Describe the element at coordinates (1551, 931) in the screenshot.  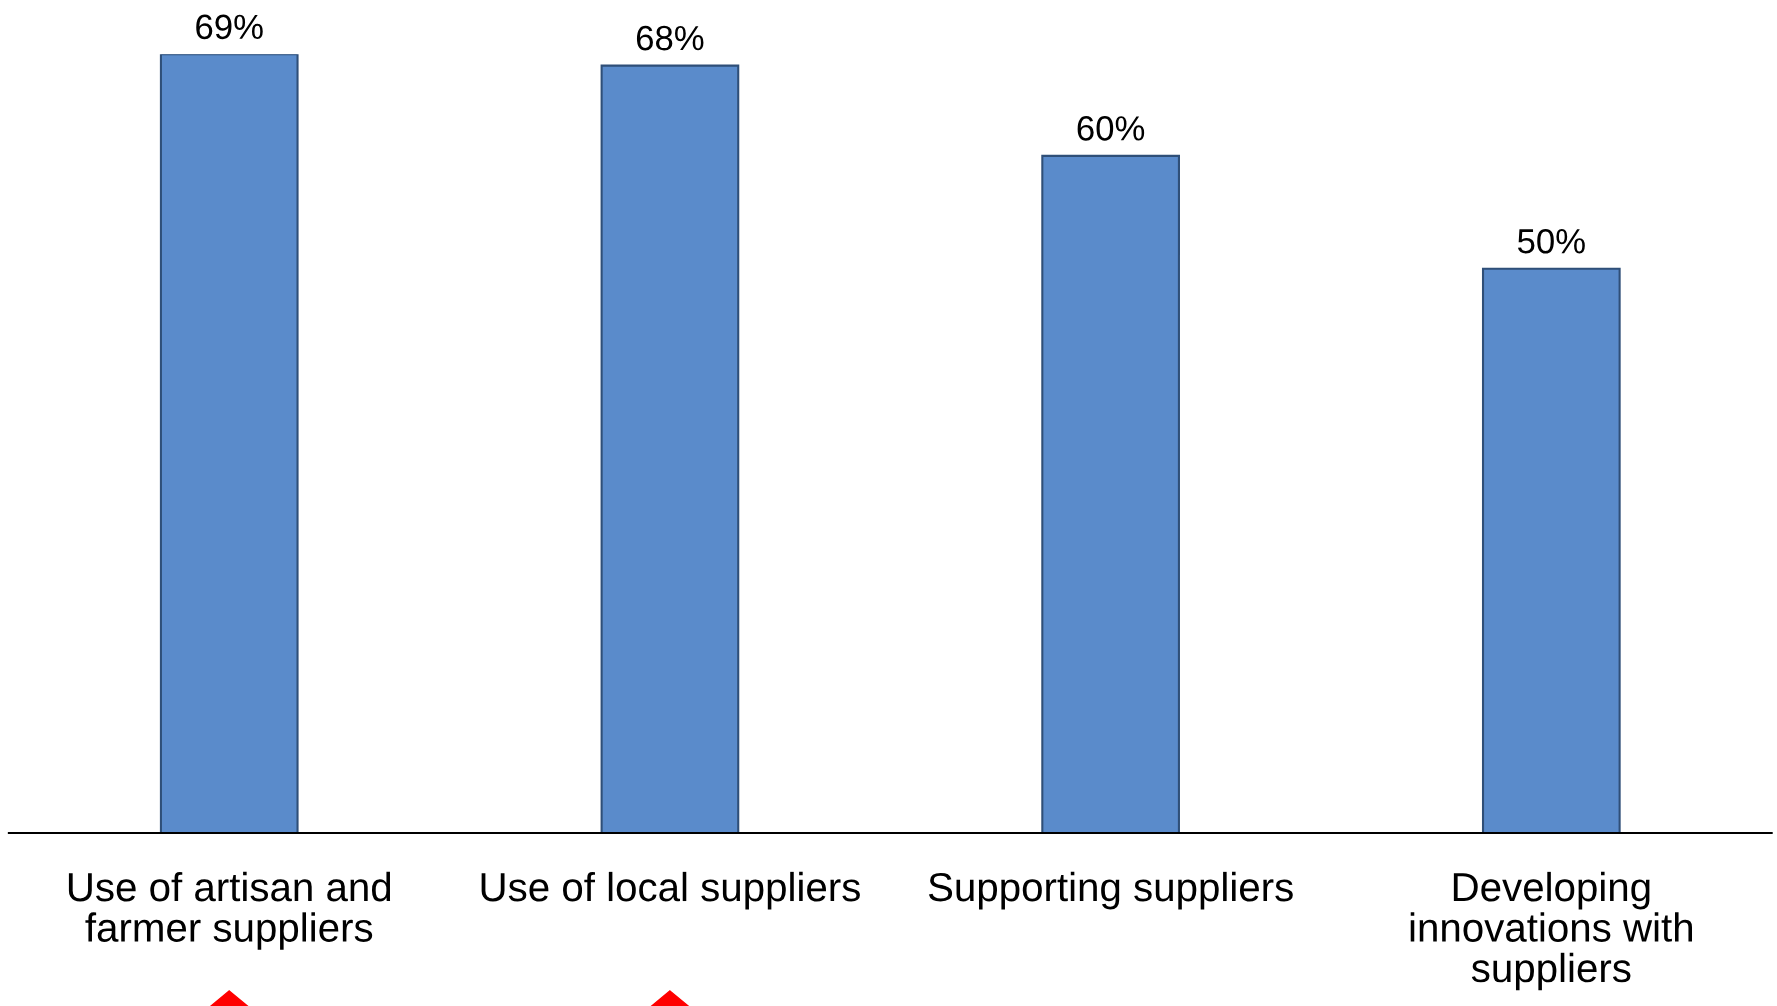
I see `x-tick-label: Developing innovations with suppliers` at that location.